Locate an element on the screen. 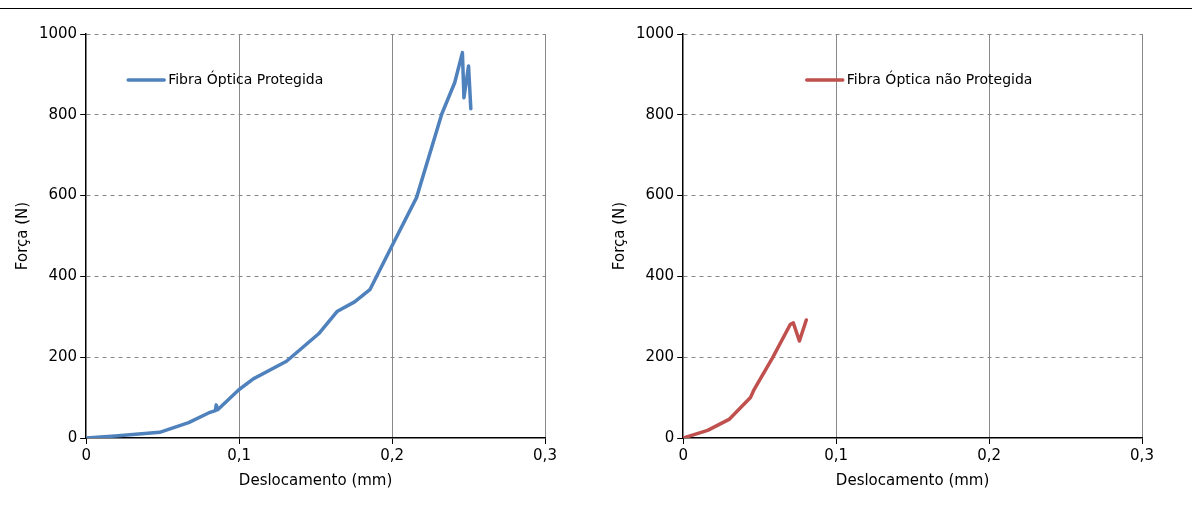 This screenshot has width=1192, height=505. legend-label: Fibra Óptica Protegida is located at coordinates (246, 78).